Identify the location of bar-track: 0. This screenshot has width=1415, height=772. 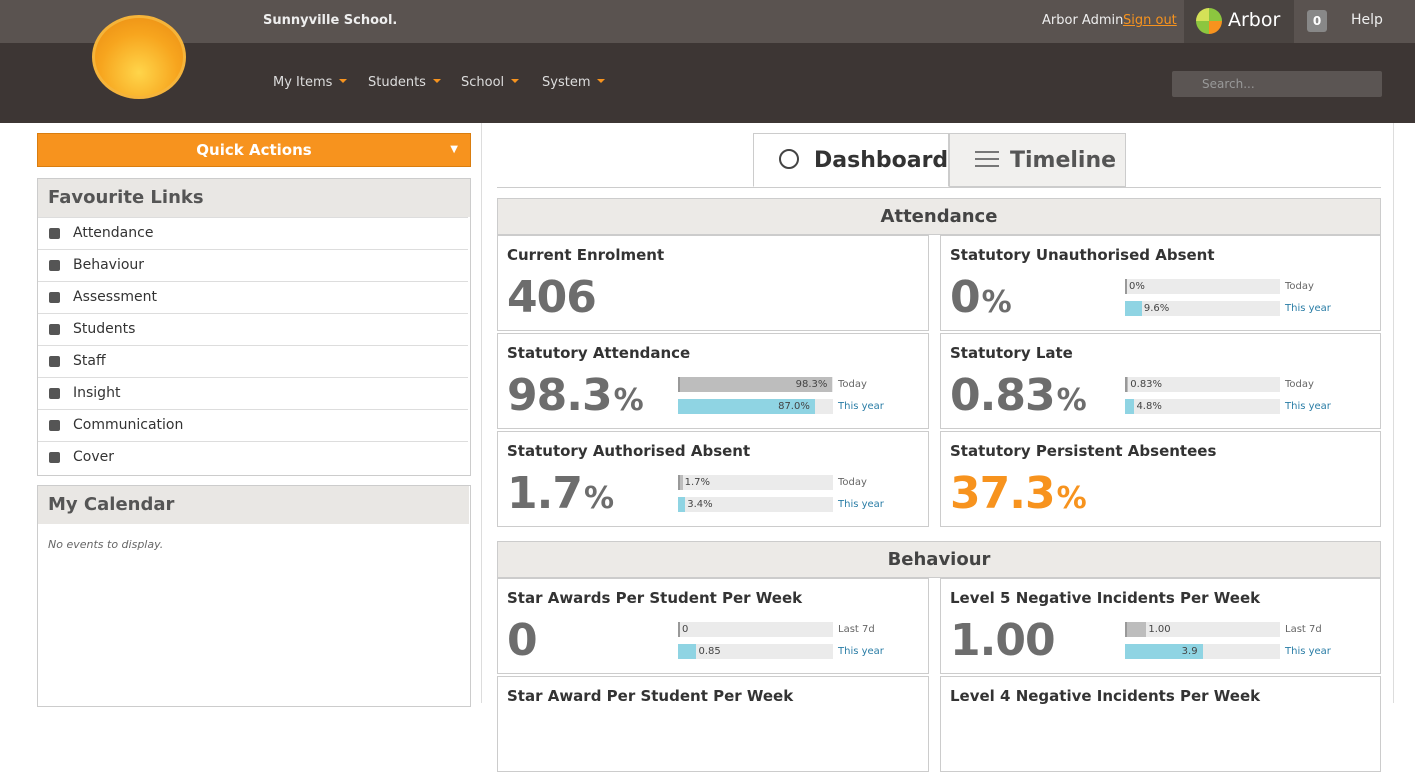
(755, 629).